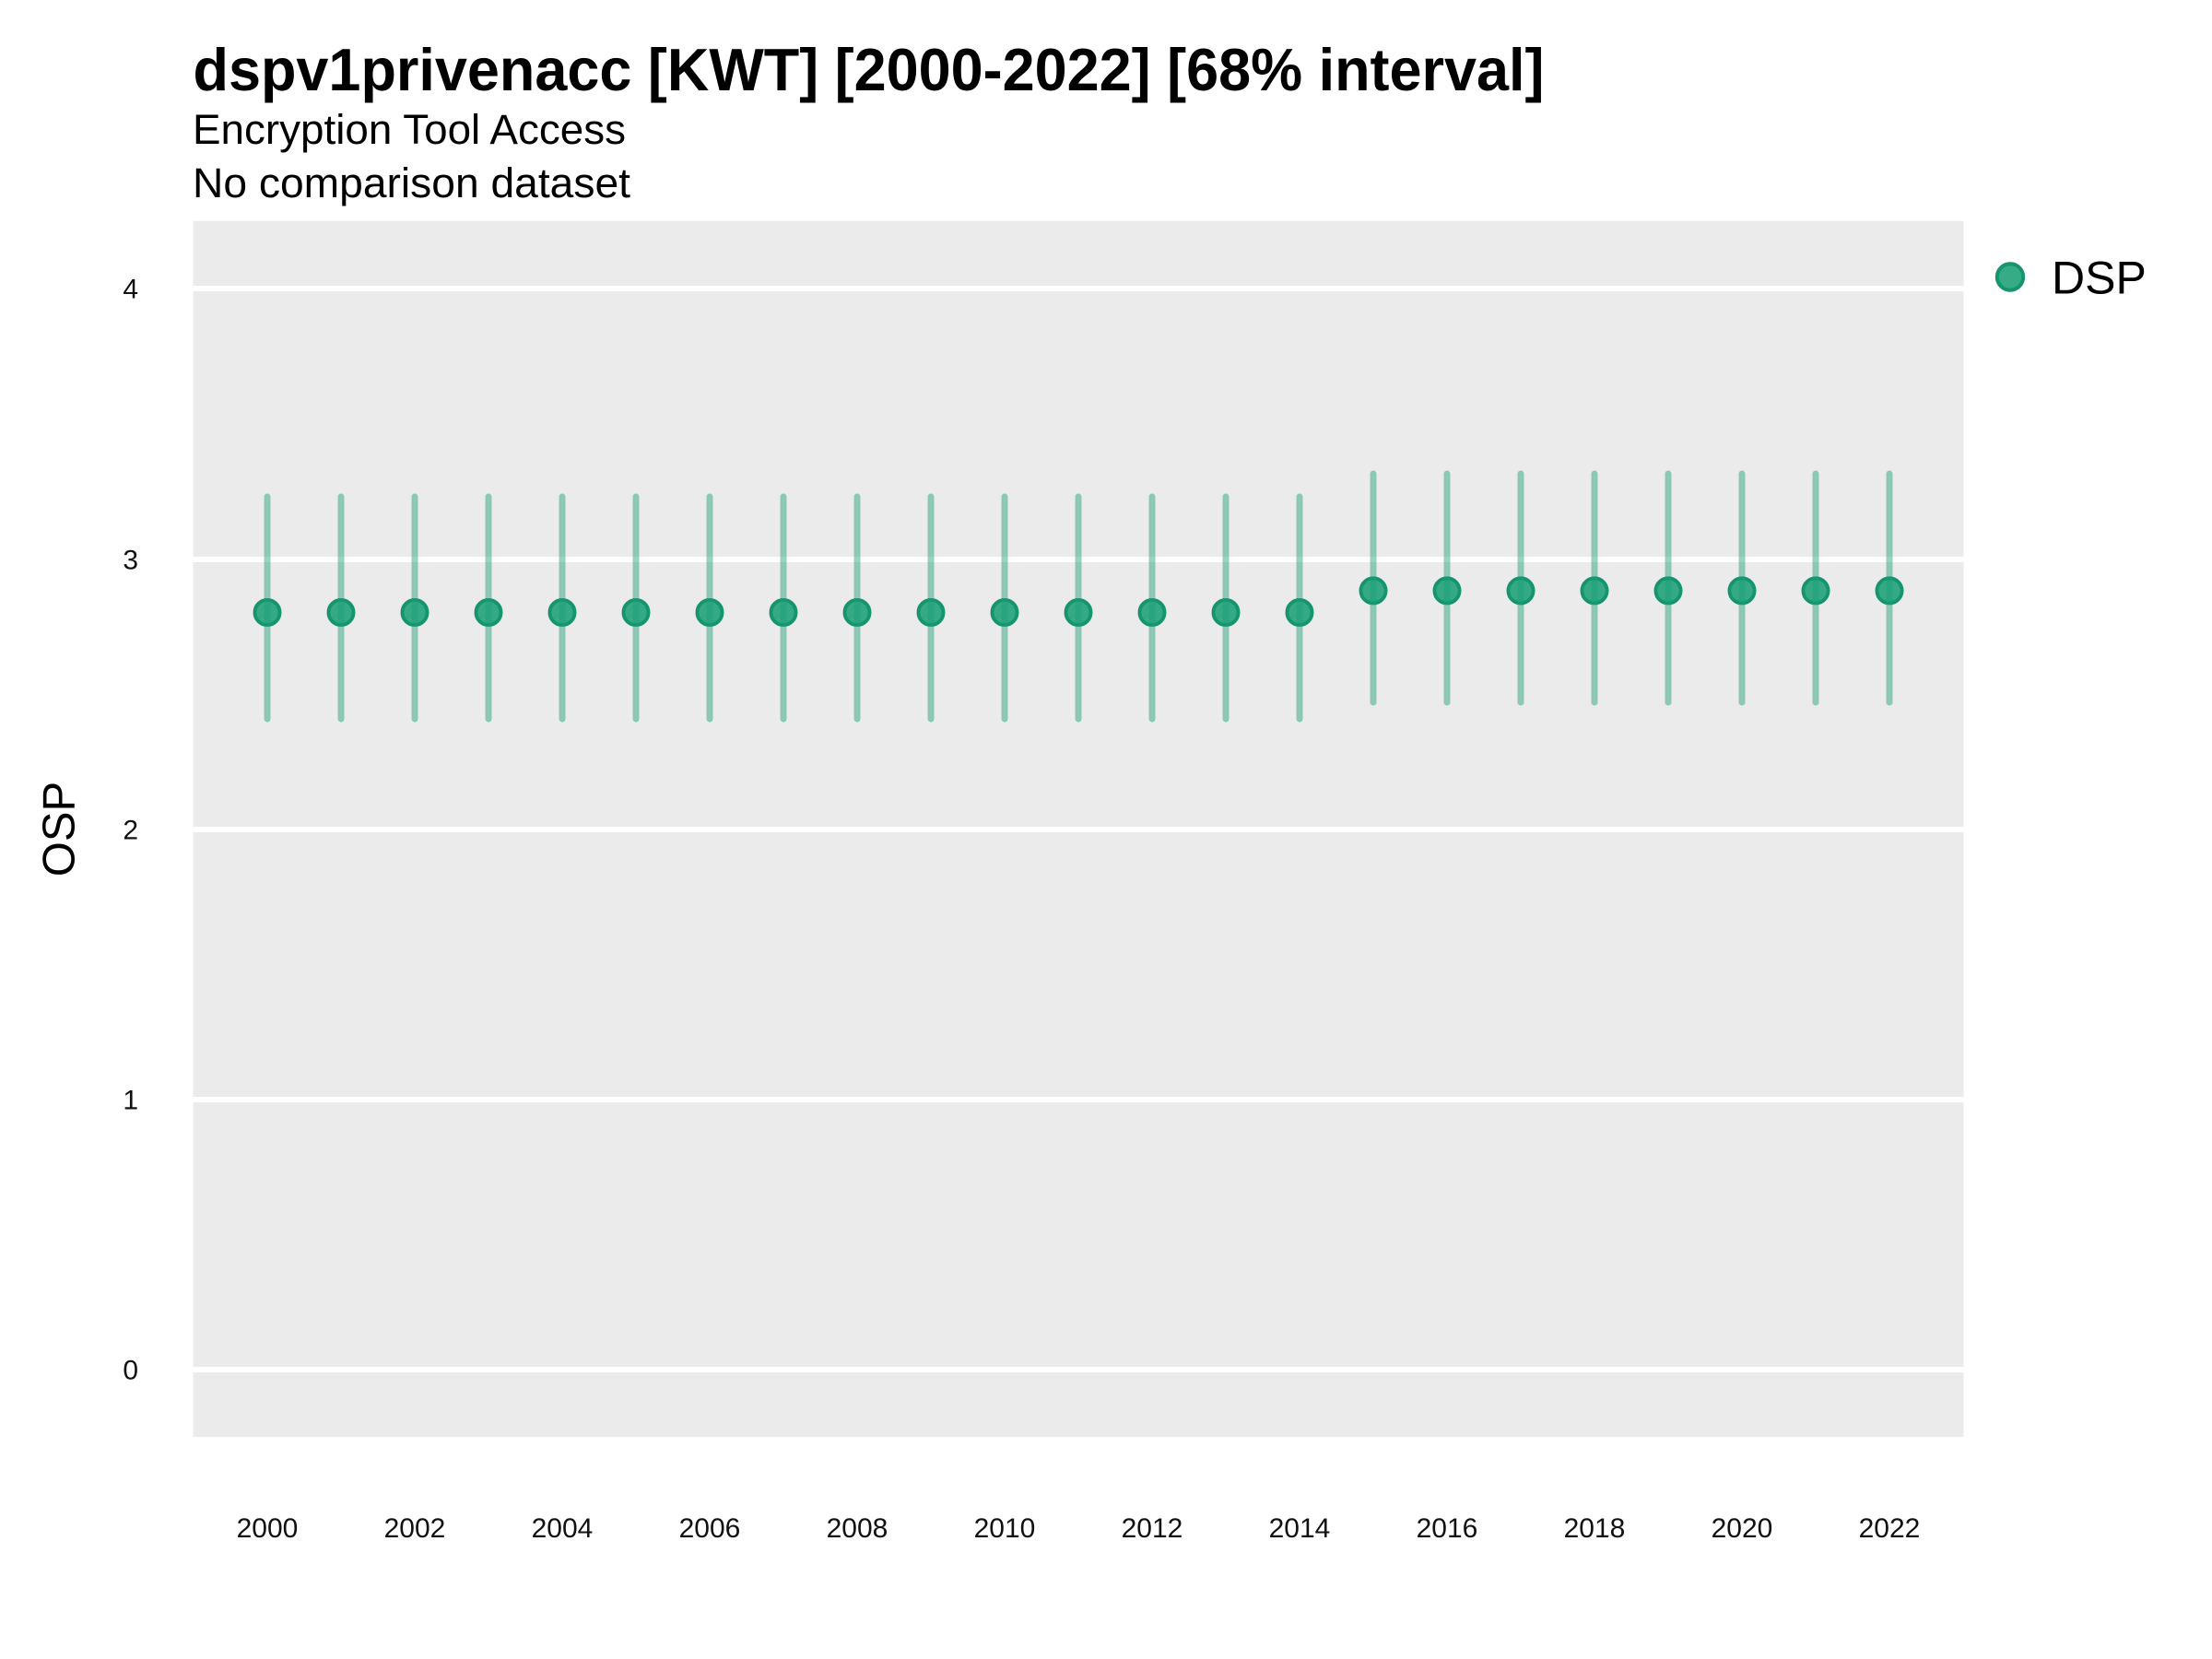  Describe the element at coordinates (857, 1528) in the screenshot. I see `svg-text: 2008` at that location.